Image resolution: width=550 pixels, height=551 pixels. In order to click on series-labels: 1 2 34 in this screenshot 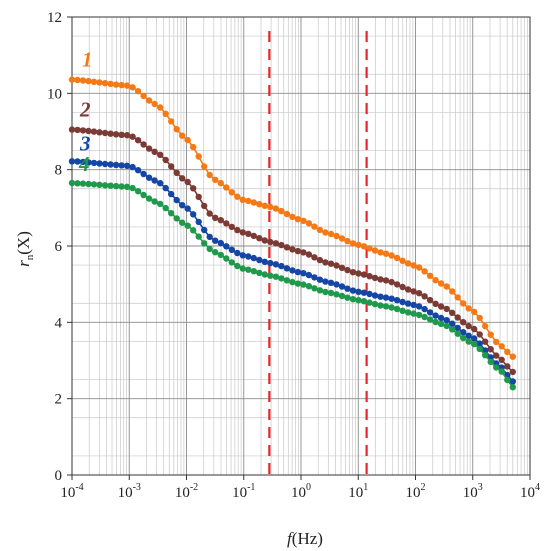, I will do `click(85, 112)`.